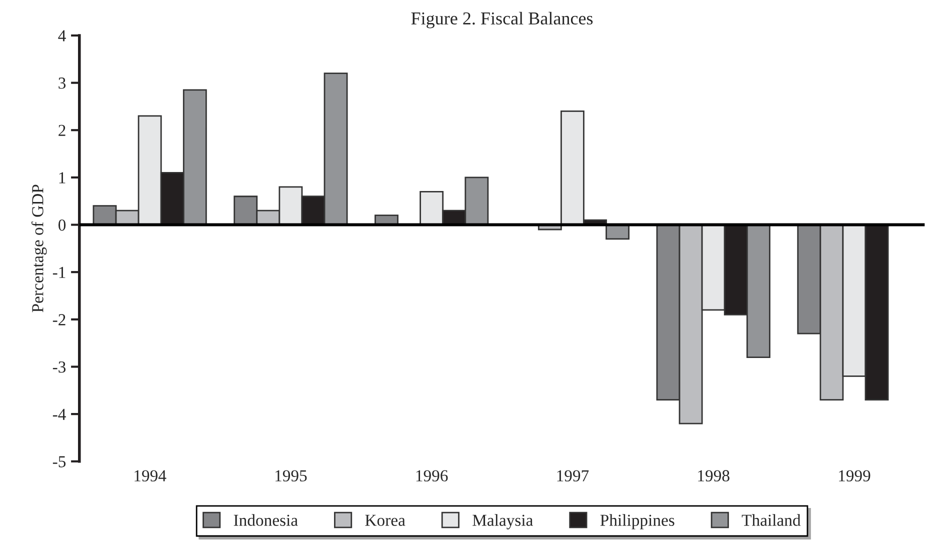 The width and height of the screenshot is (934, 546). I want to click on x-tick-label: 1997, so click(573, 476).